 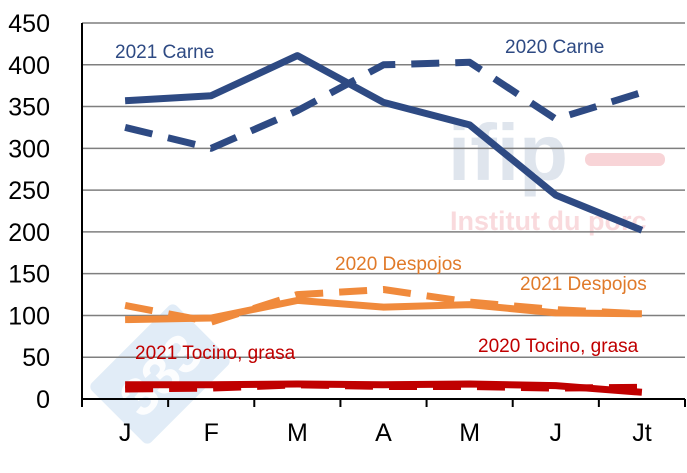 What do you see at coordinates (554, 47) in the screenshot?
I see `annotation-1: 2020 Carne` at bounding box center [554, 47].